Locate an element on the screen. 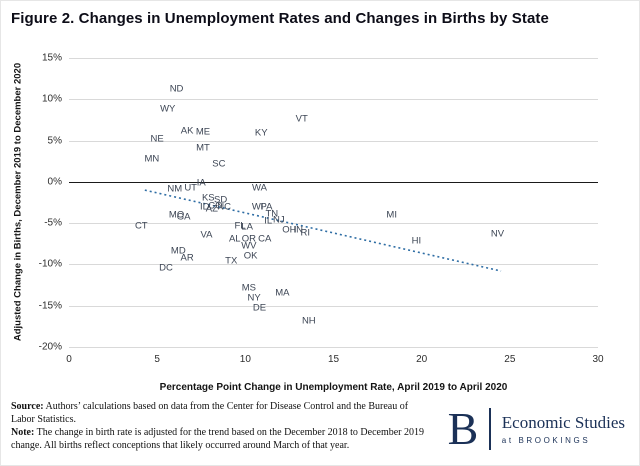 Image resolution: width=640 pixels, height=466 pixels. state-label-mo: MO is located at coordinates (176, 215).